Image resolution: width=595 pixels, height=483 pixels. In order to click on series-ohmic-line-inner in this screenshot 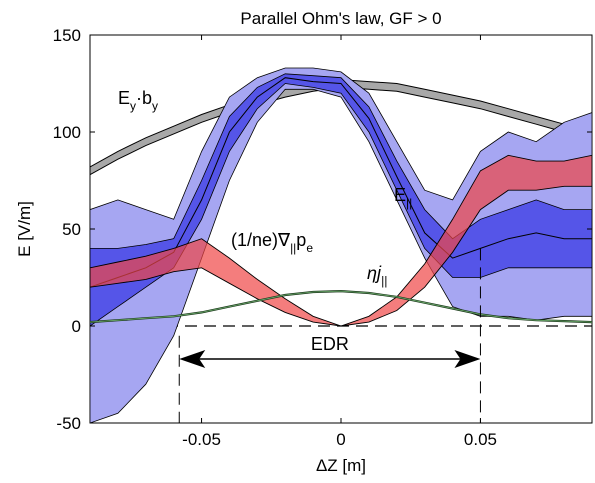, I will do `click(341, 306)`.